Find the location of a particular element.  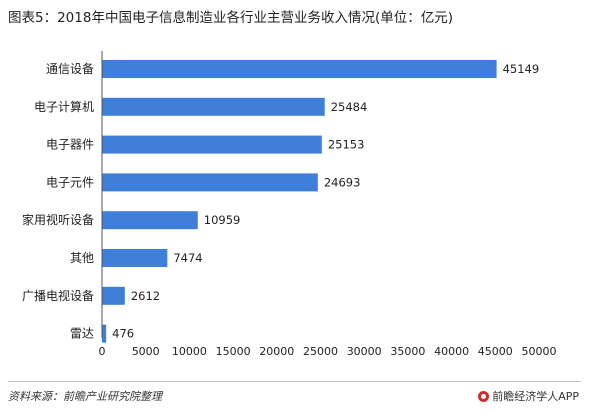

x-tick-label: 5000 is located at coordinates (146, 351).